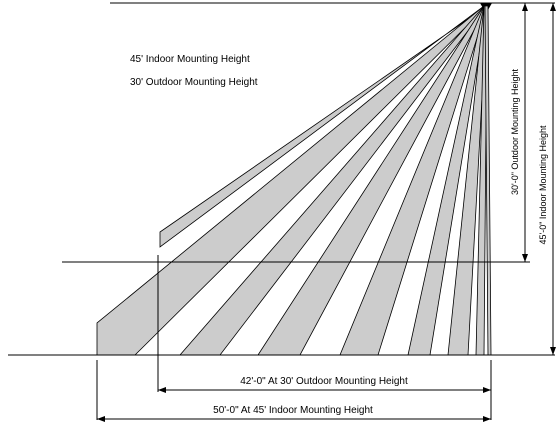 The height and width of the screenshot is (427, 558). What do you see at coordinates (293, 410) in the screenshot?
I see `indoor-range-label: 50'-0" At 45' Indoor Mounting Height` at bounding box center [293, 410].